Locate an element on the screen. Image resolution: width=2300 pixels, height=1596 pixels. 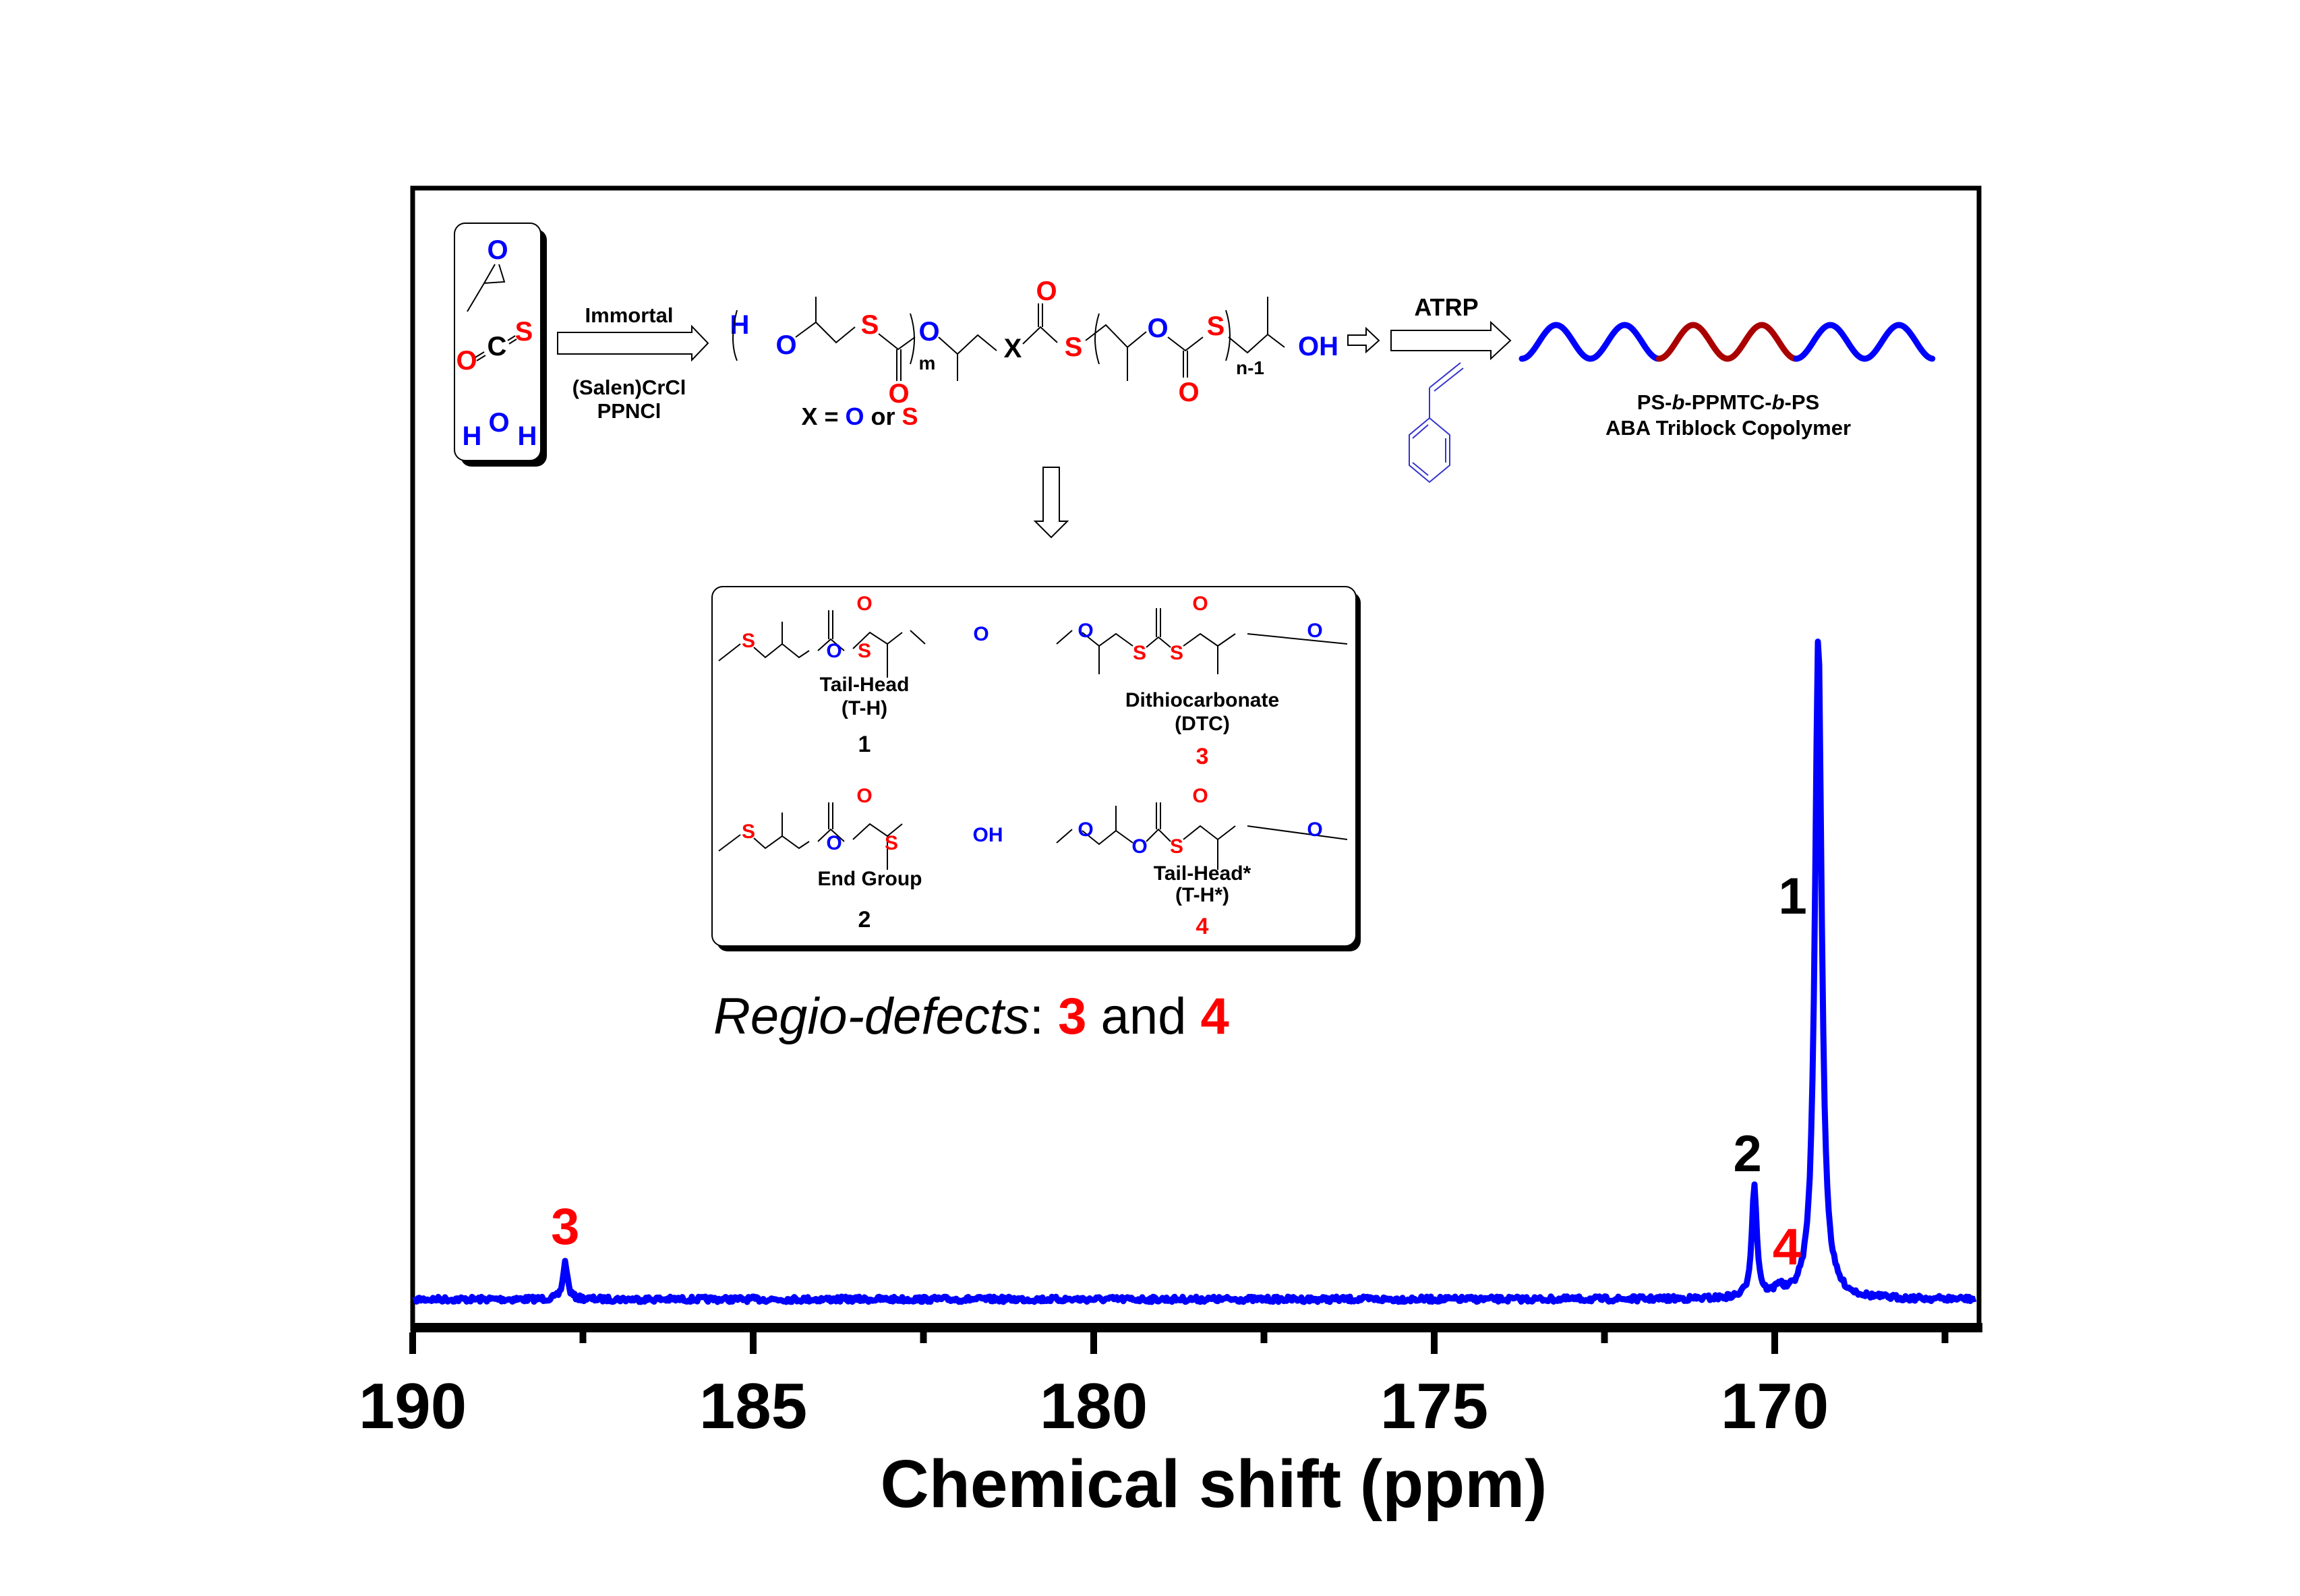
peak-label-1: 1 is located at coordinates (1792, 896).